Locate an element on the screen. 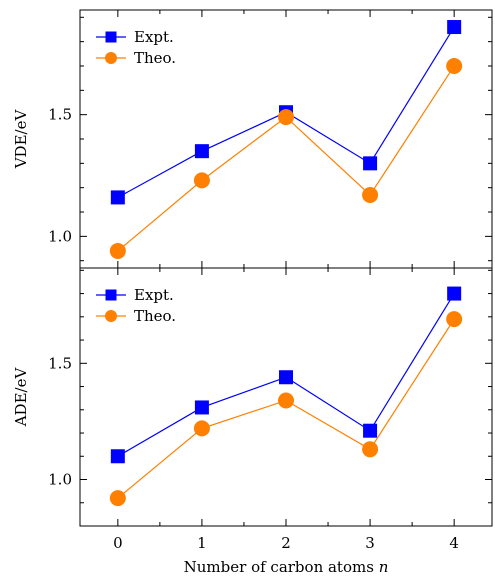 Image resolution: width=495 pixels, height=578 pixels. data-point-square: Expt. n=4: 1.86 is located at coordinates (454, 27).